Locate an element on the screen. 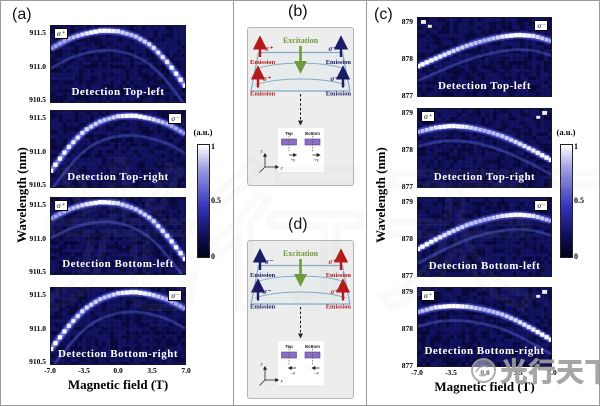 The height and width of the screenshot is (406, 600). heatmap-a-top-left: σ⁺ Detection Top-left is located at coordinates (118, 64).